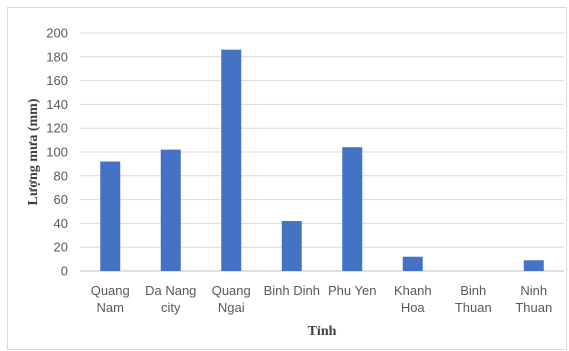 The image size is (569, 351). I want to click on x-tick-label: Nam, so click(110, 307).